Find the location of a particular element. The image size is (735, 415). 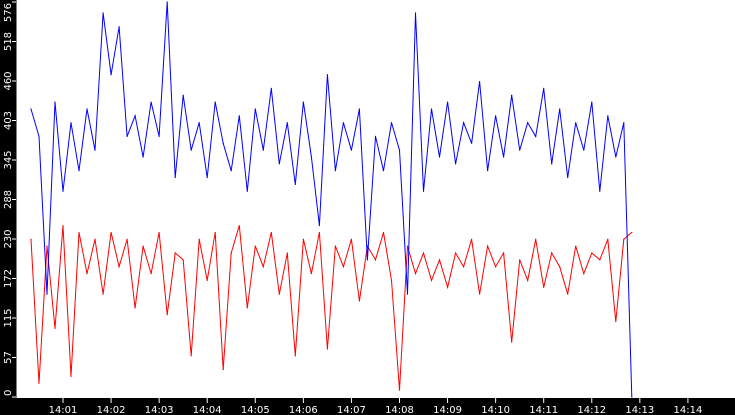

x-tick-label: 14:05 is located at coordinates (255, 410).